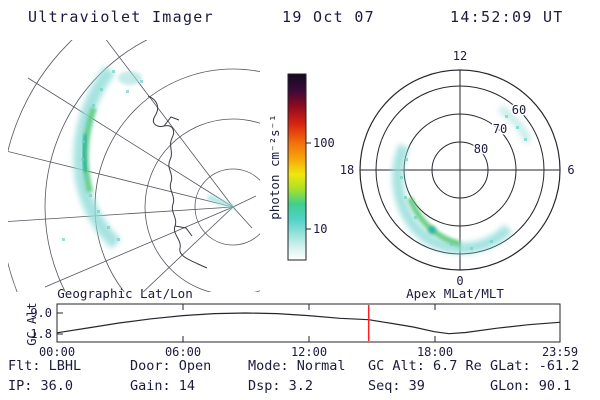 This screenshot has height=400, width=600. What do you see at coordinates (507, 17) in the screenshot?
I see `time-display: 14:52:09 UT` at bounding box center [507, 17].